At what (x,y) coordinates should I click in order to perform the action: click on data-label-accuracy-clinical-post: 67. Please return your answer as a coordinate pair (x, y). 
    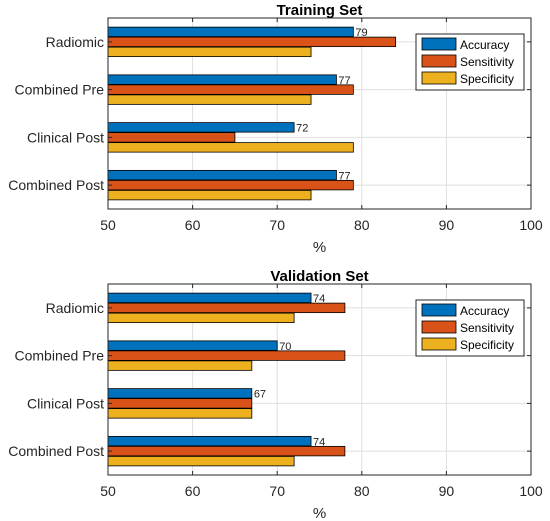
    Looking at the image, I should click on (260, 395).